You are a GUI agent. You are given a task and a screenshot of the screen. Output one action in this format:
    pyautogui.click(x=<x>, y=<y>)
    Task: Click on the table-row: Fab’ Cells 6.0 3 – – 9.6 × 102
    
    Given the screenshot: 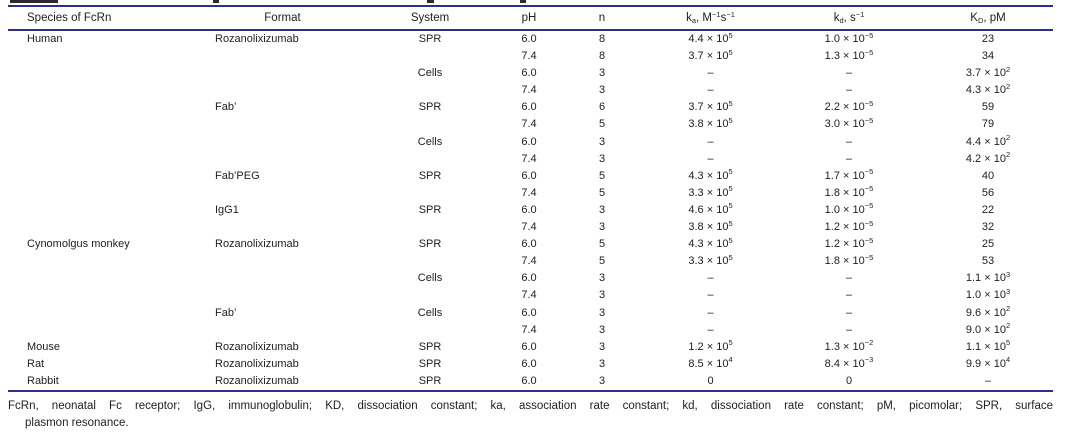 What is the action you would take?
    pyautogui.click(x=530, y=313)
    